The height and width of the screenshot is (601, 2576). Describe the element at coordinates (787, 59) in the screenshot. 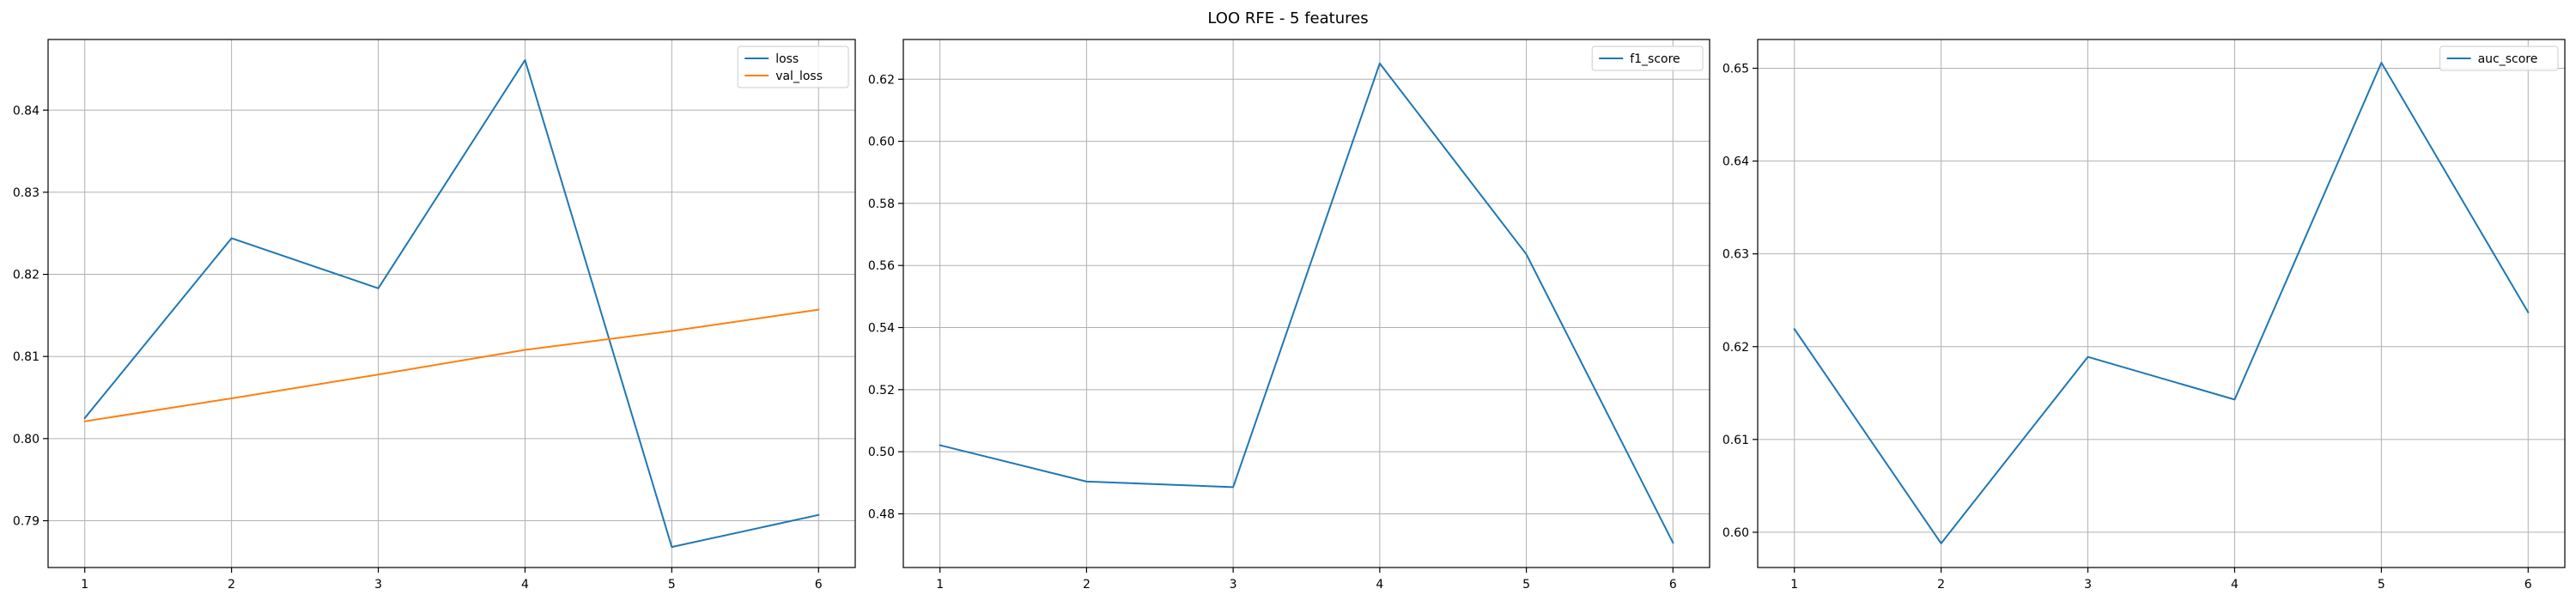

I see `legend-label-loss: loss` at that location.